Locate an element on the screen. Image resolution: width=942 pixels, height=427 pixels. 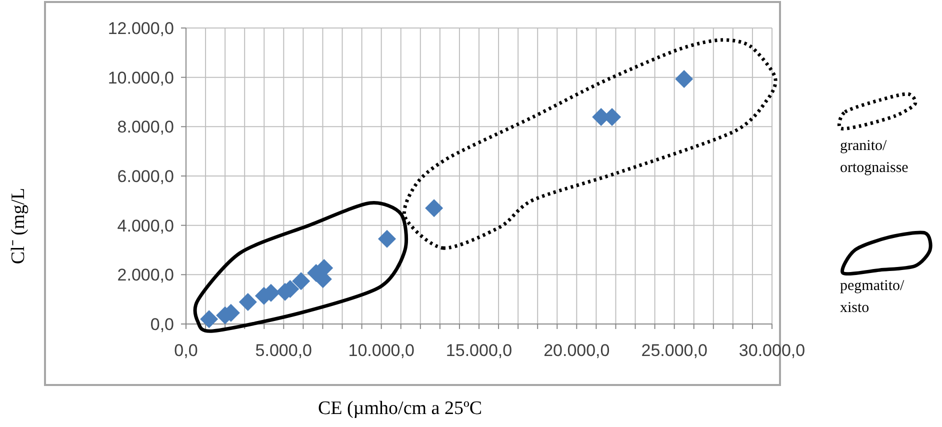
y-tick-label: 10.000,0 is located at coordinates (141, 78).